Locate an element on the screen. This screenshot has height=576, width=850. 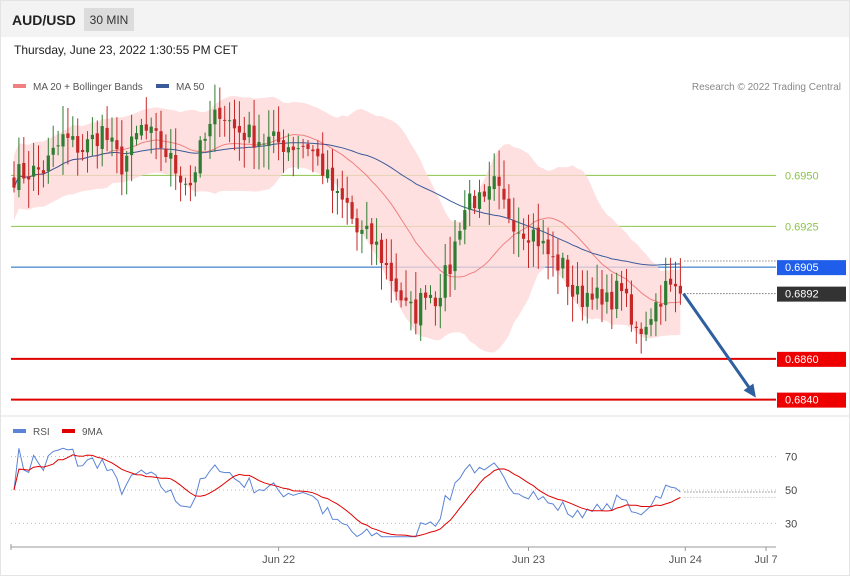
header-bar: AUD/USD 30 MIN is located at coordinates (425, 19).